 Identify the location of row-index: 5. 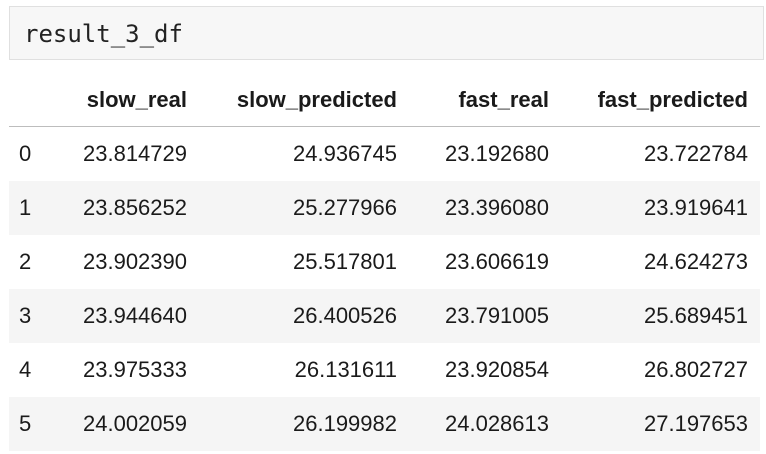
(25, 423).